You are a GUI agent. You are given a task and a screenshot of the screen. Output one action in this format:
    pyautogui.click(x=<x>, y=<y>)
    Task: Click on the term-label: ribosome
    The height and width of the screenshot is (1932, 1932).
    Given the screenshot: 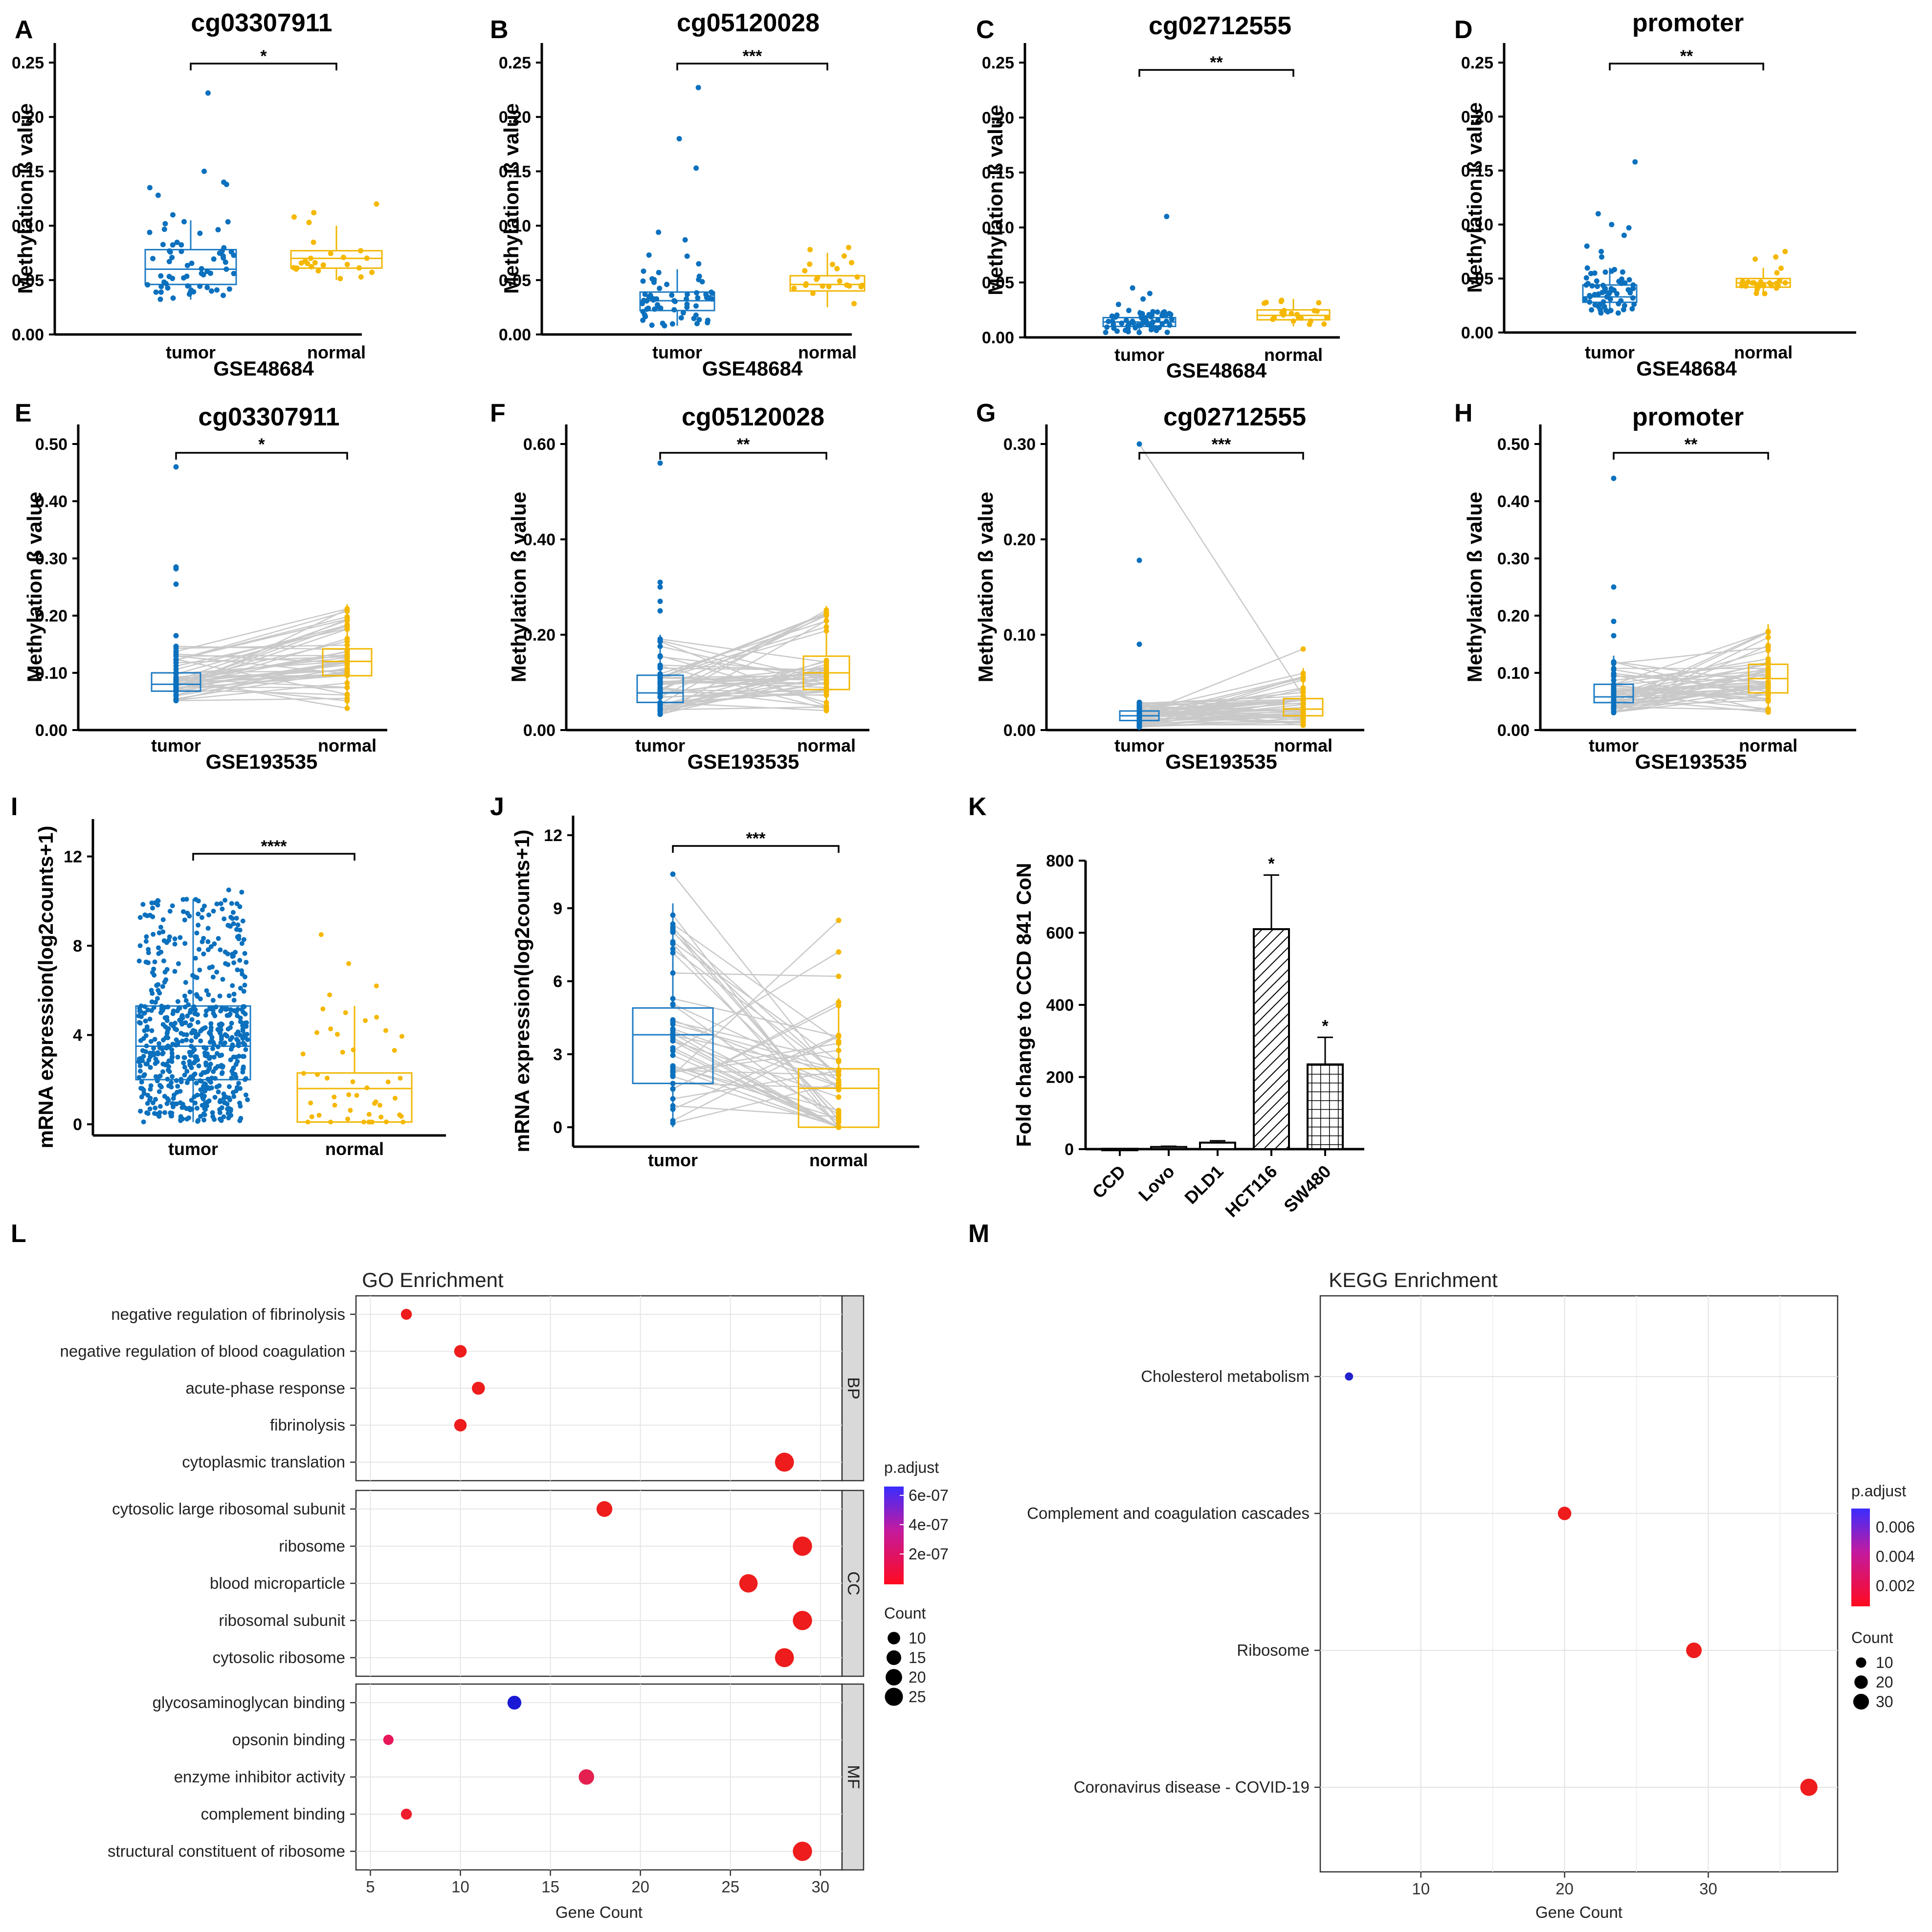 What is the action you would take?
    pyautogui.click(x=312, y=1546)
    